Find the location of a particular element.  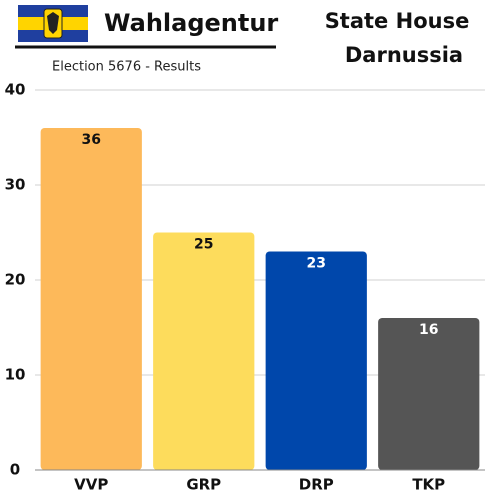

y-tick-label: 30 is located at coordinates (15, 185).